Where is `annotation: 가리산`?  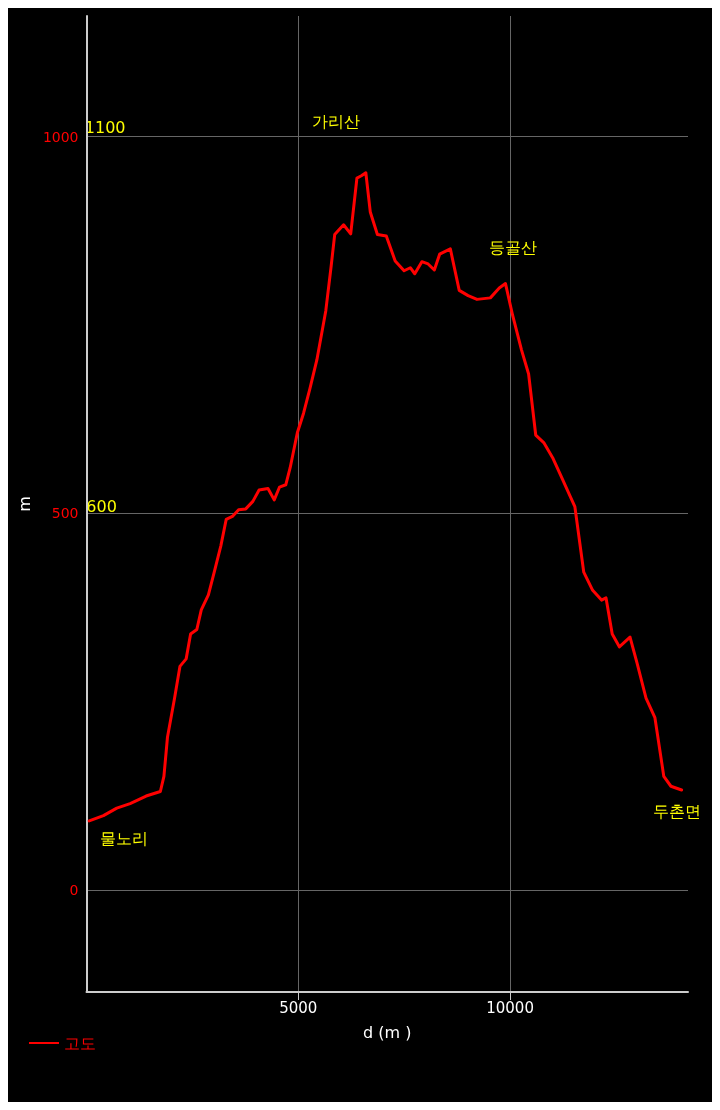 annotation: 가리산 is located at coordinates (335, 121).